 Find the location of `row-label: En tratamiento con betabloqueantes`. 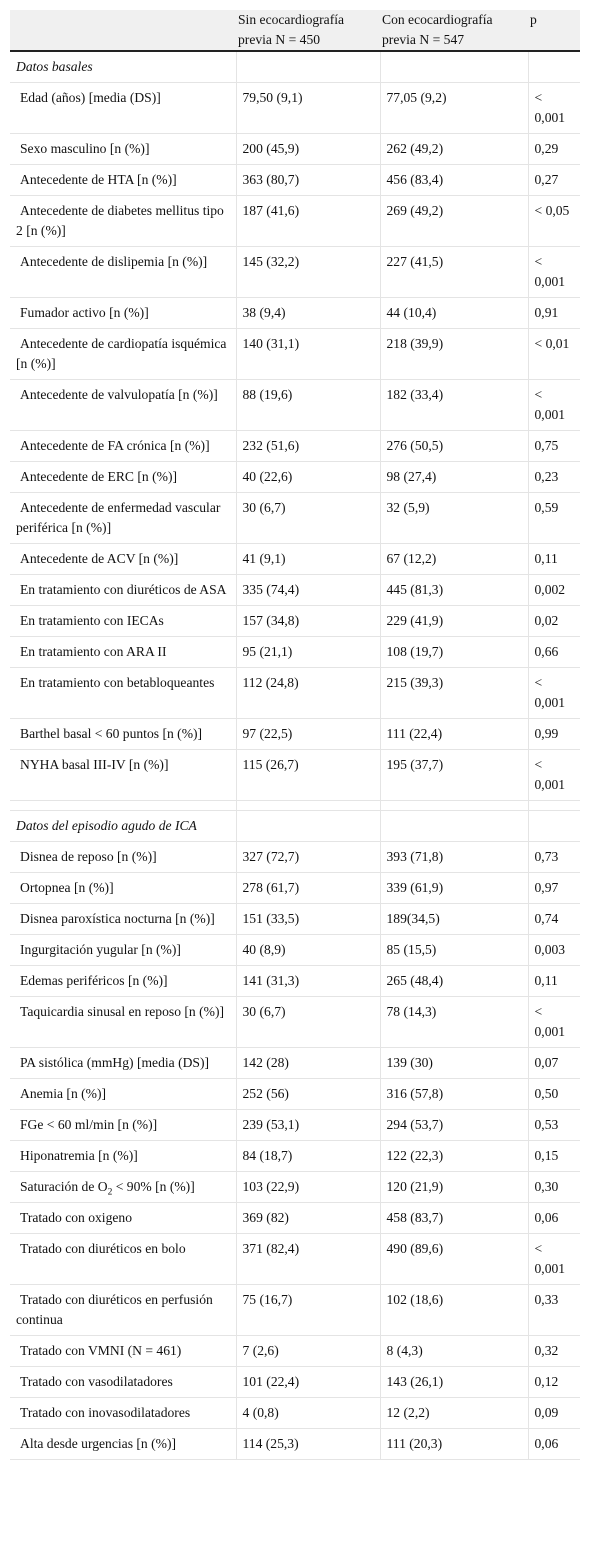

row-label: En tratamiento con betabloqueantes is located at coordinates (123, 693).